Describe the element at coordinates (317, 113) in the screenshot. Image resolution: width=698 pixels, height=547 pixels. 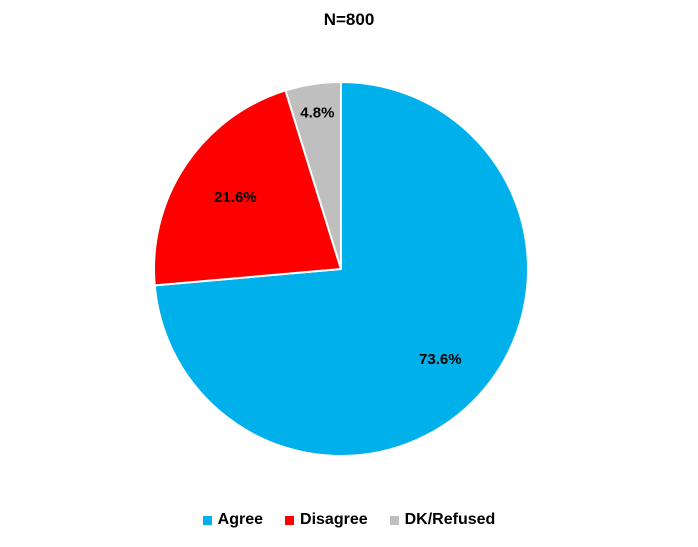
I see `data-label-dk-refused: 4.8%` at that location.